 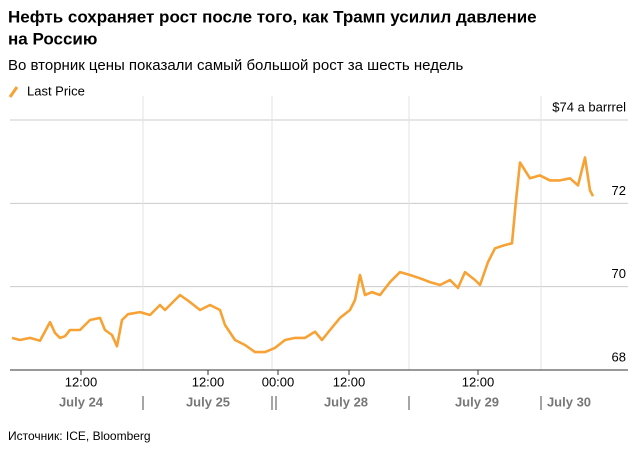 I want to click on date-label: July 30, so click(x=569, y=401).